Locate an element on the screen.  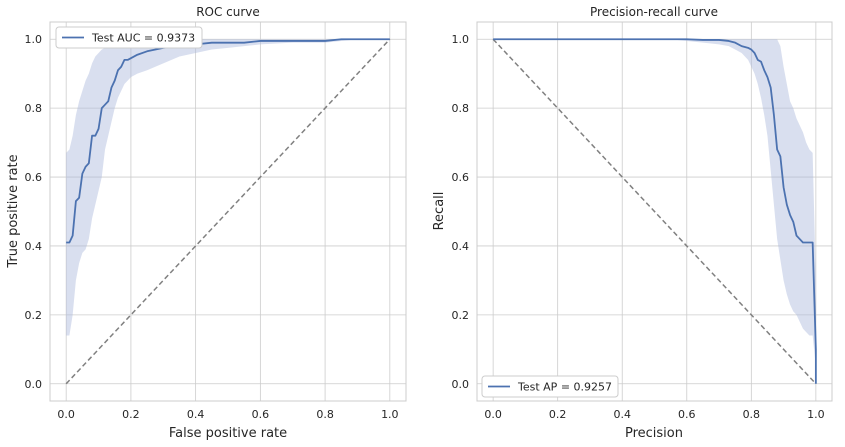
roc-x-axis-label: False positive rate is located at coordinates (228, 433).